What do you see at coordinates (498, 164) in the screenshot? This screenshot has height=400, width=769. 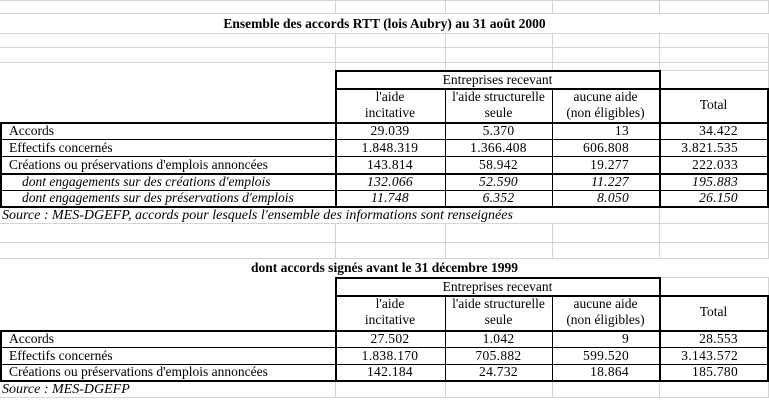 I see `table-cell: 58.942` at bounding box center [498, 164].